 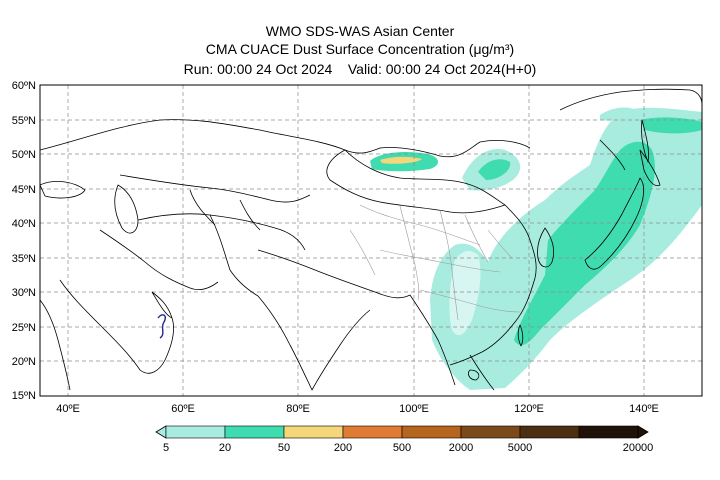 What do you see at coordinates (638, 448) in the screenshot?
I see `colorbar-label: 20000` at bounding box center [638, 448].